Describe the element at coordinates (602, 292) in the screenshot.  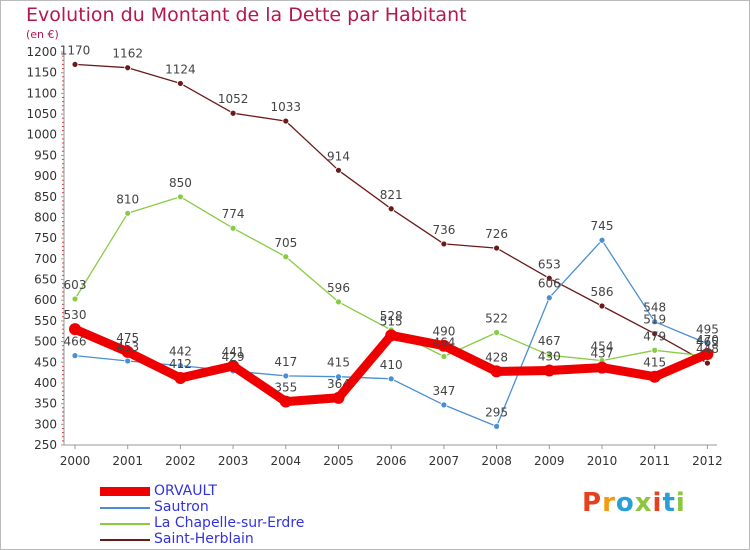
I see `data-label: 586` at that location.